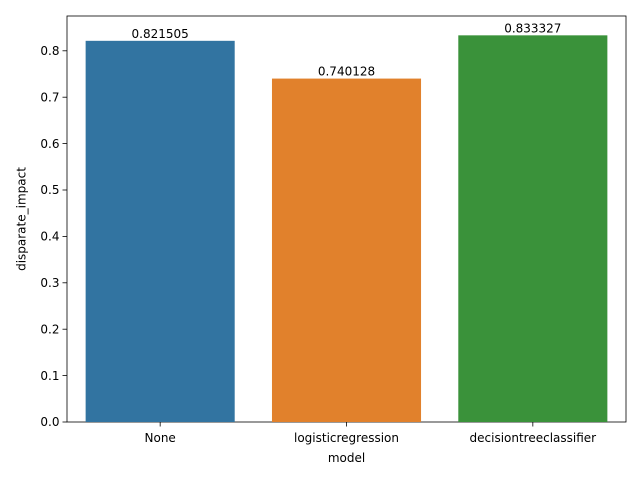 The image size is (640, 480). I want to click on y-tick-label-4: 0.4, so click(49, 237).